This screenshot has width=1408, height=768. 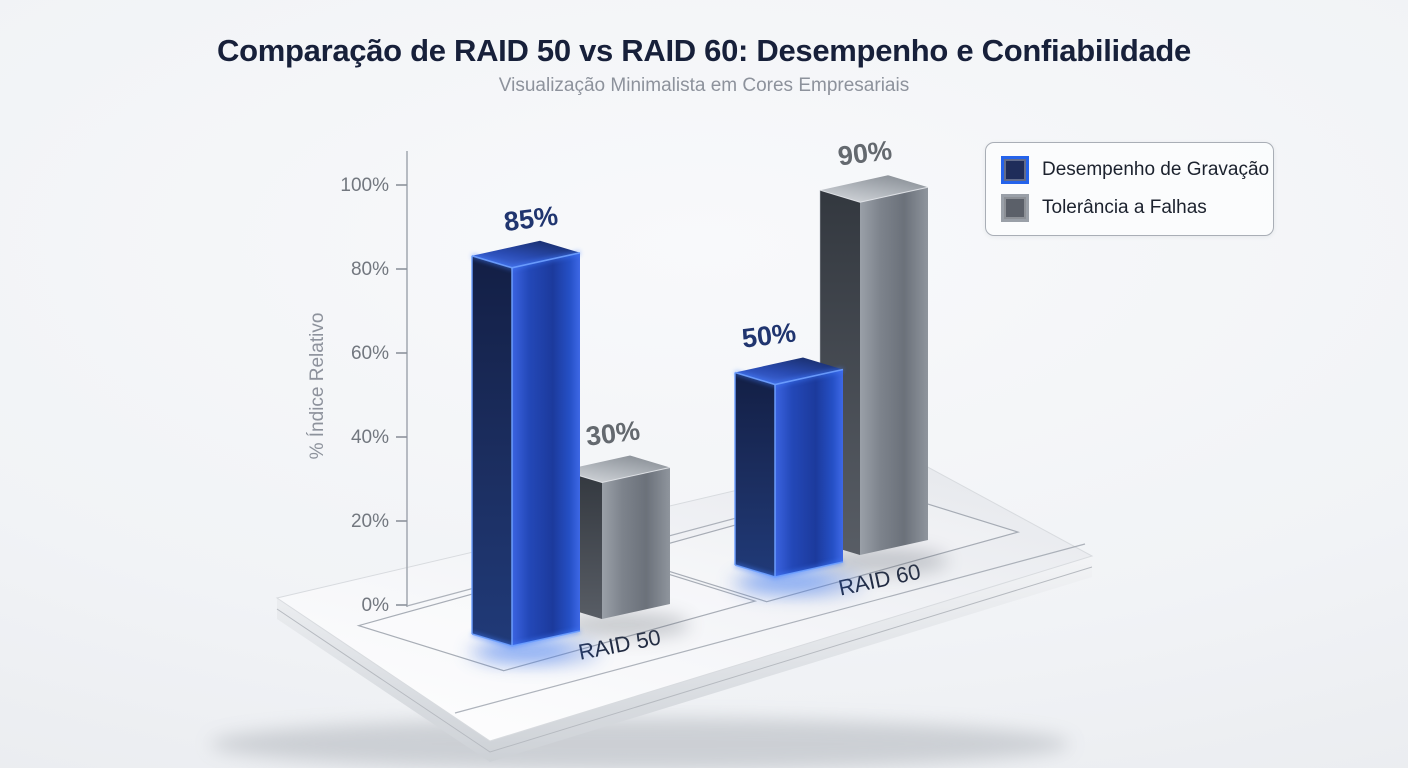 What do you see at coordinates (1015, 170) in the screenshot?
I see `legend-swatch-write-performance` at bounding box center [1015, 170].